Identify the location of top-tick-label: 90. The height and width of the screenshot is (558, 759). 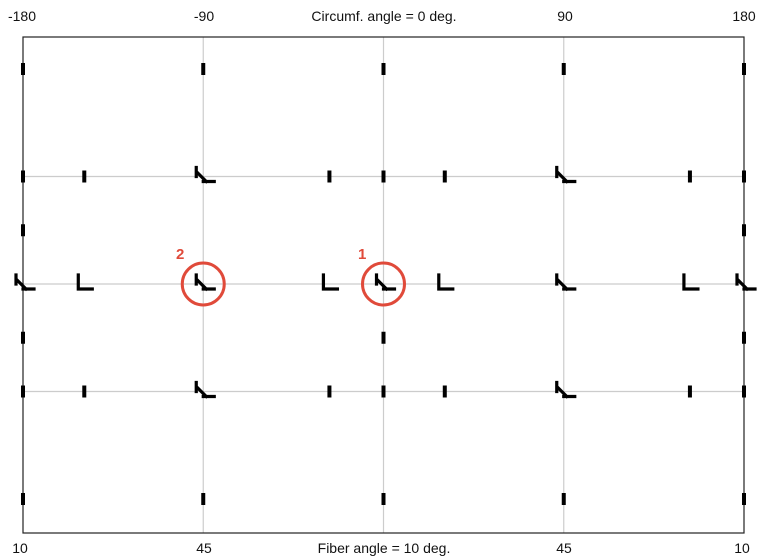
(565, 16).